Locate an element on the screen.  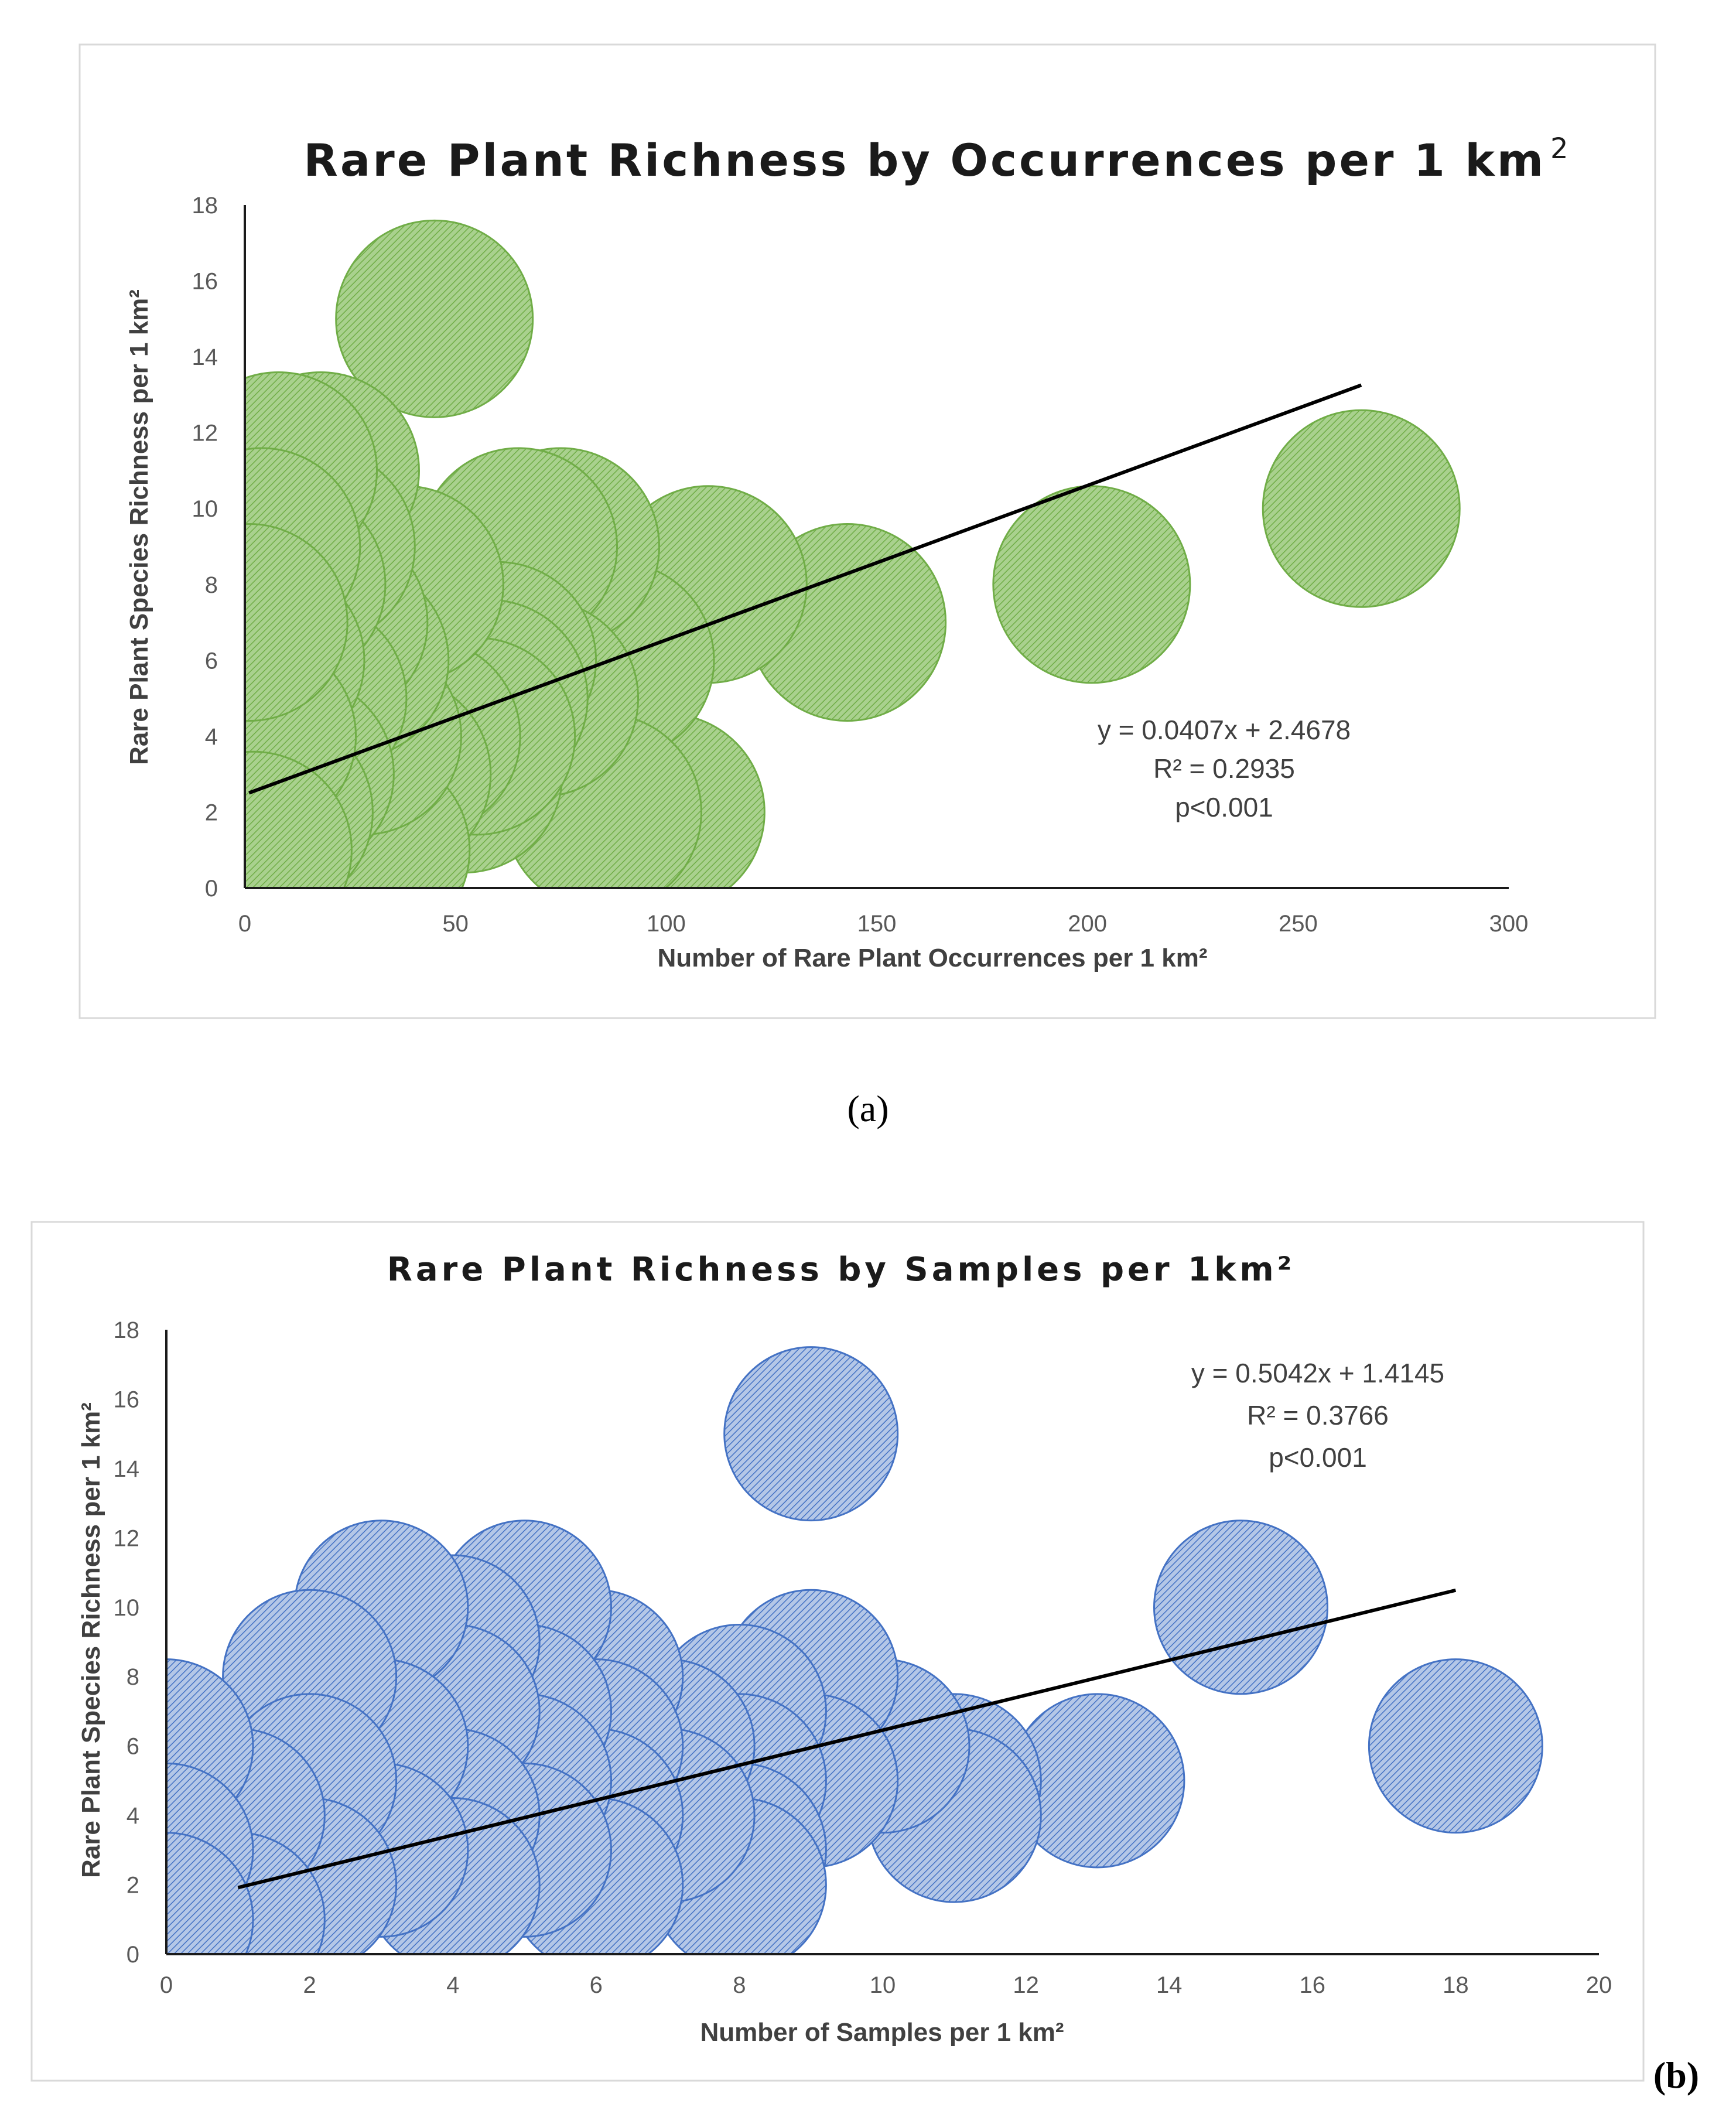
chart-b-x-tick: 4 is located at coordinates (452, 1985).